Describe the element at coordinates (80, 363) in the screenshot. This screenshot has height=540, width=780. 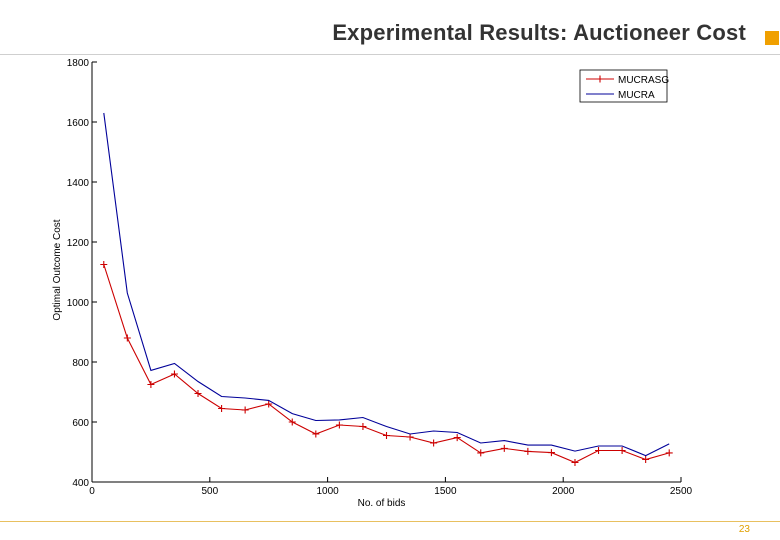
I see `y-tick-label: 800` at that location.